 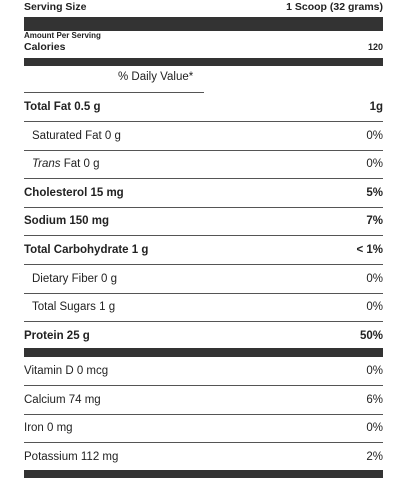 I want to click on nutrient-label: Total Fat 0.5 g, so click(x=62, y=107).